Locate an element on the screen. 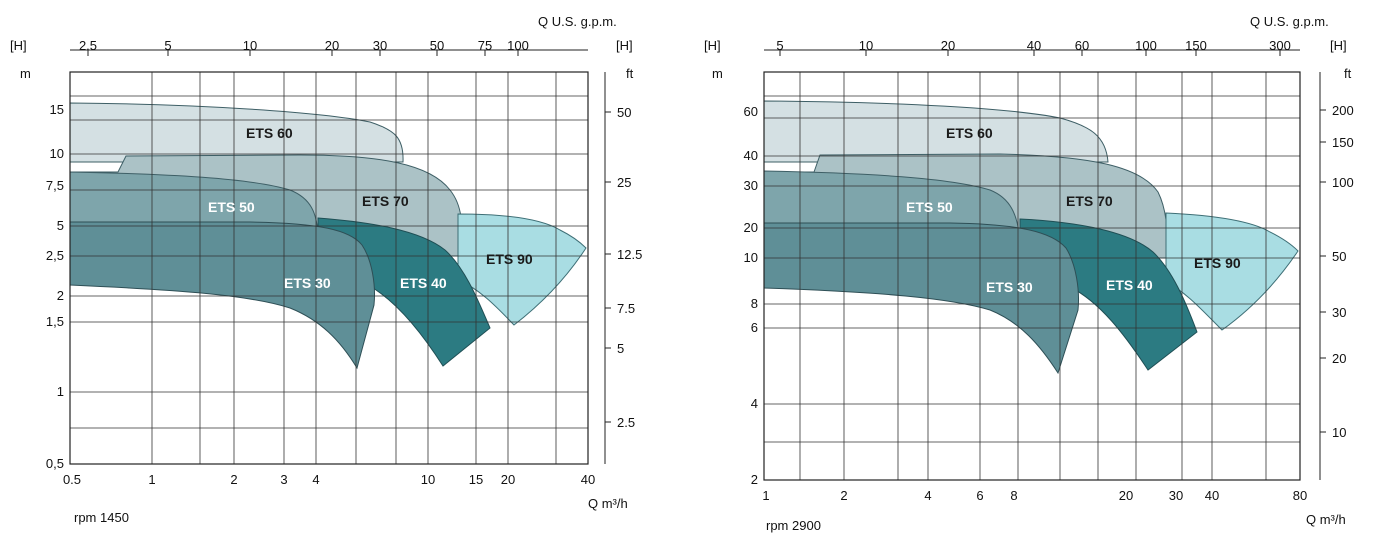 This screenshot has height=536, width=1374. series-label-ets-90: ETS 90 is located at coordinates (1217, 263).